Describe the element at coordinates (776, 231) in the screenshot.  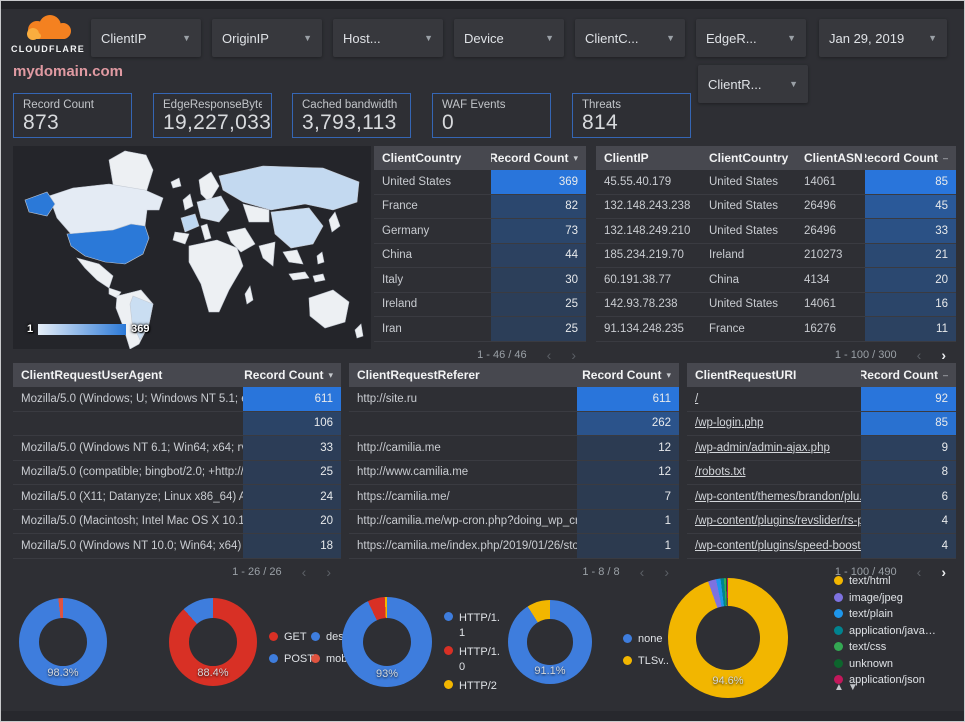
I see `table-row: 132.148.249.210 United States 26496 33` at that location.